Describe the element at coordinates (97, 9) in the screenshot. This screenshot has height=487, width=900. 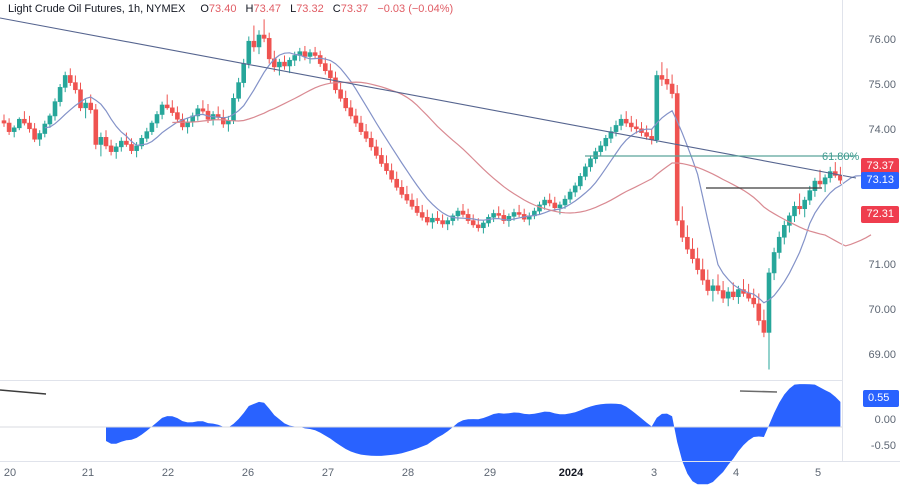
I see `symbol-title: Light Crude Oil Futures, 1h, NYMEX` at that location.